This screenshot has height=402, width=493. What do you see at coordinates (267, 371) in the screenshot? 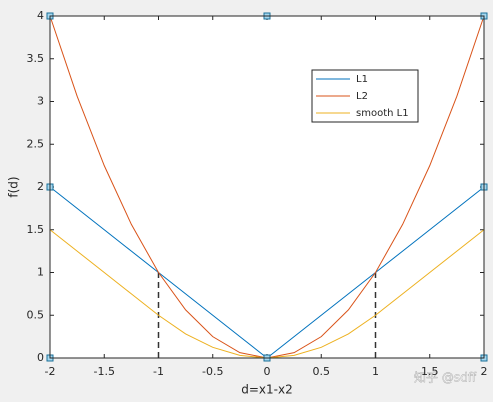
I see `x-tick-label: 0` at bounding box center [267, 371].